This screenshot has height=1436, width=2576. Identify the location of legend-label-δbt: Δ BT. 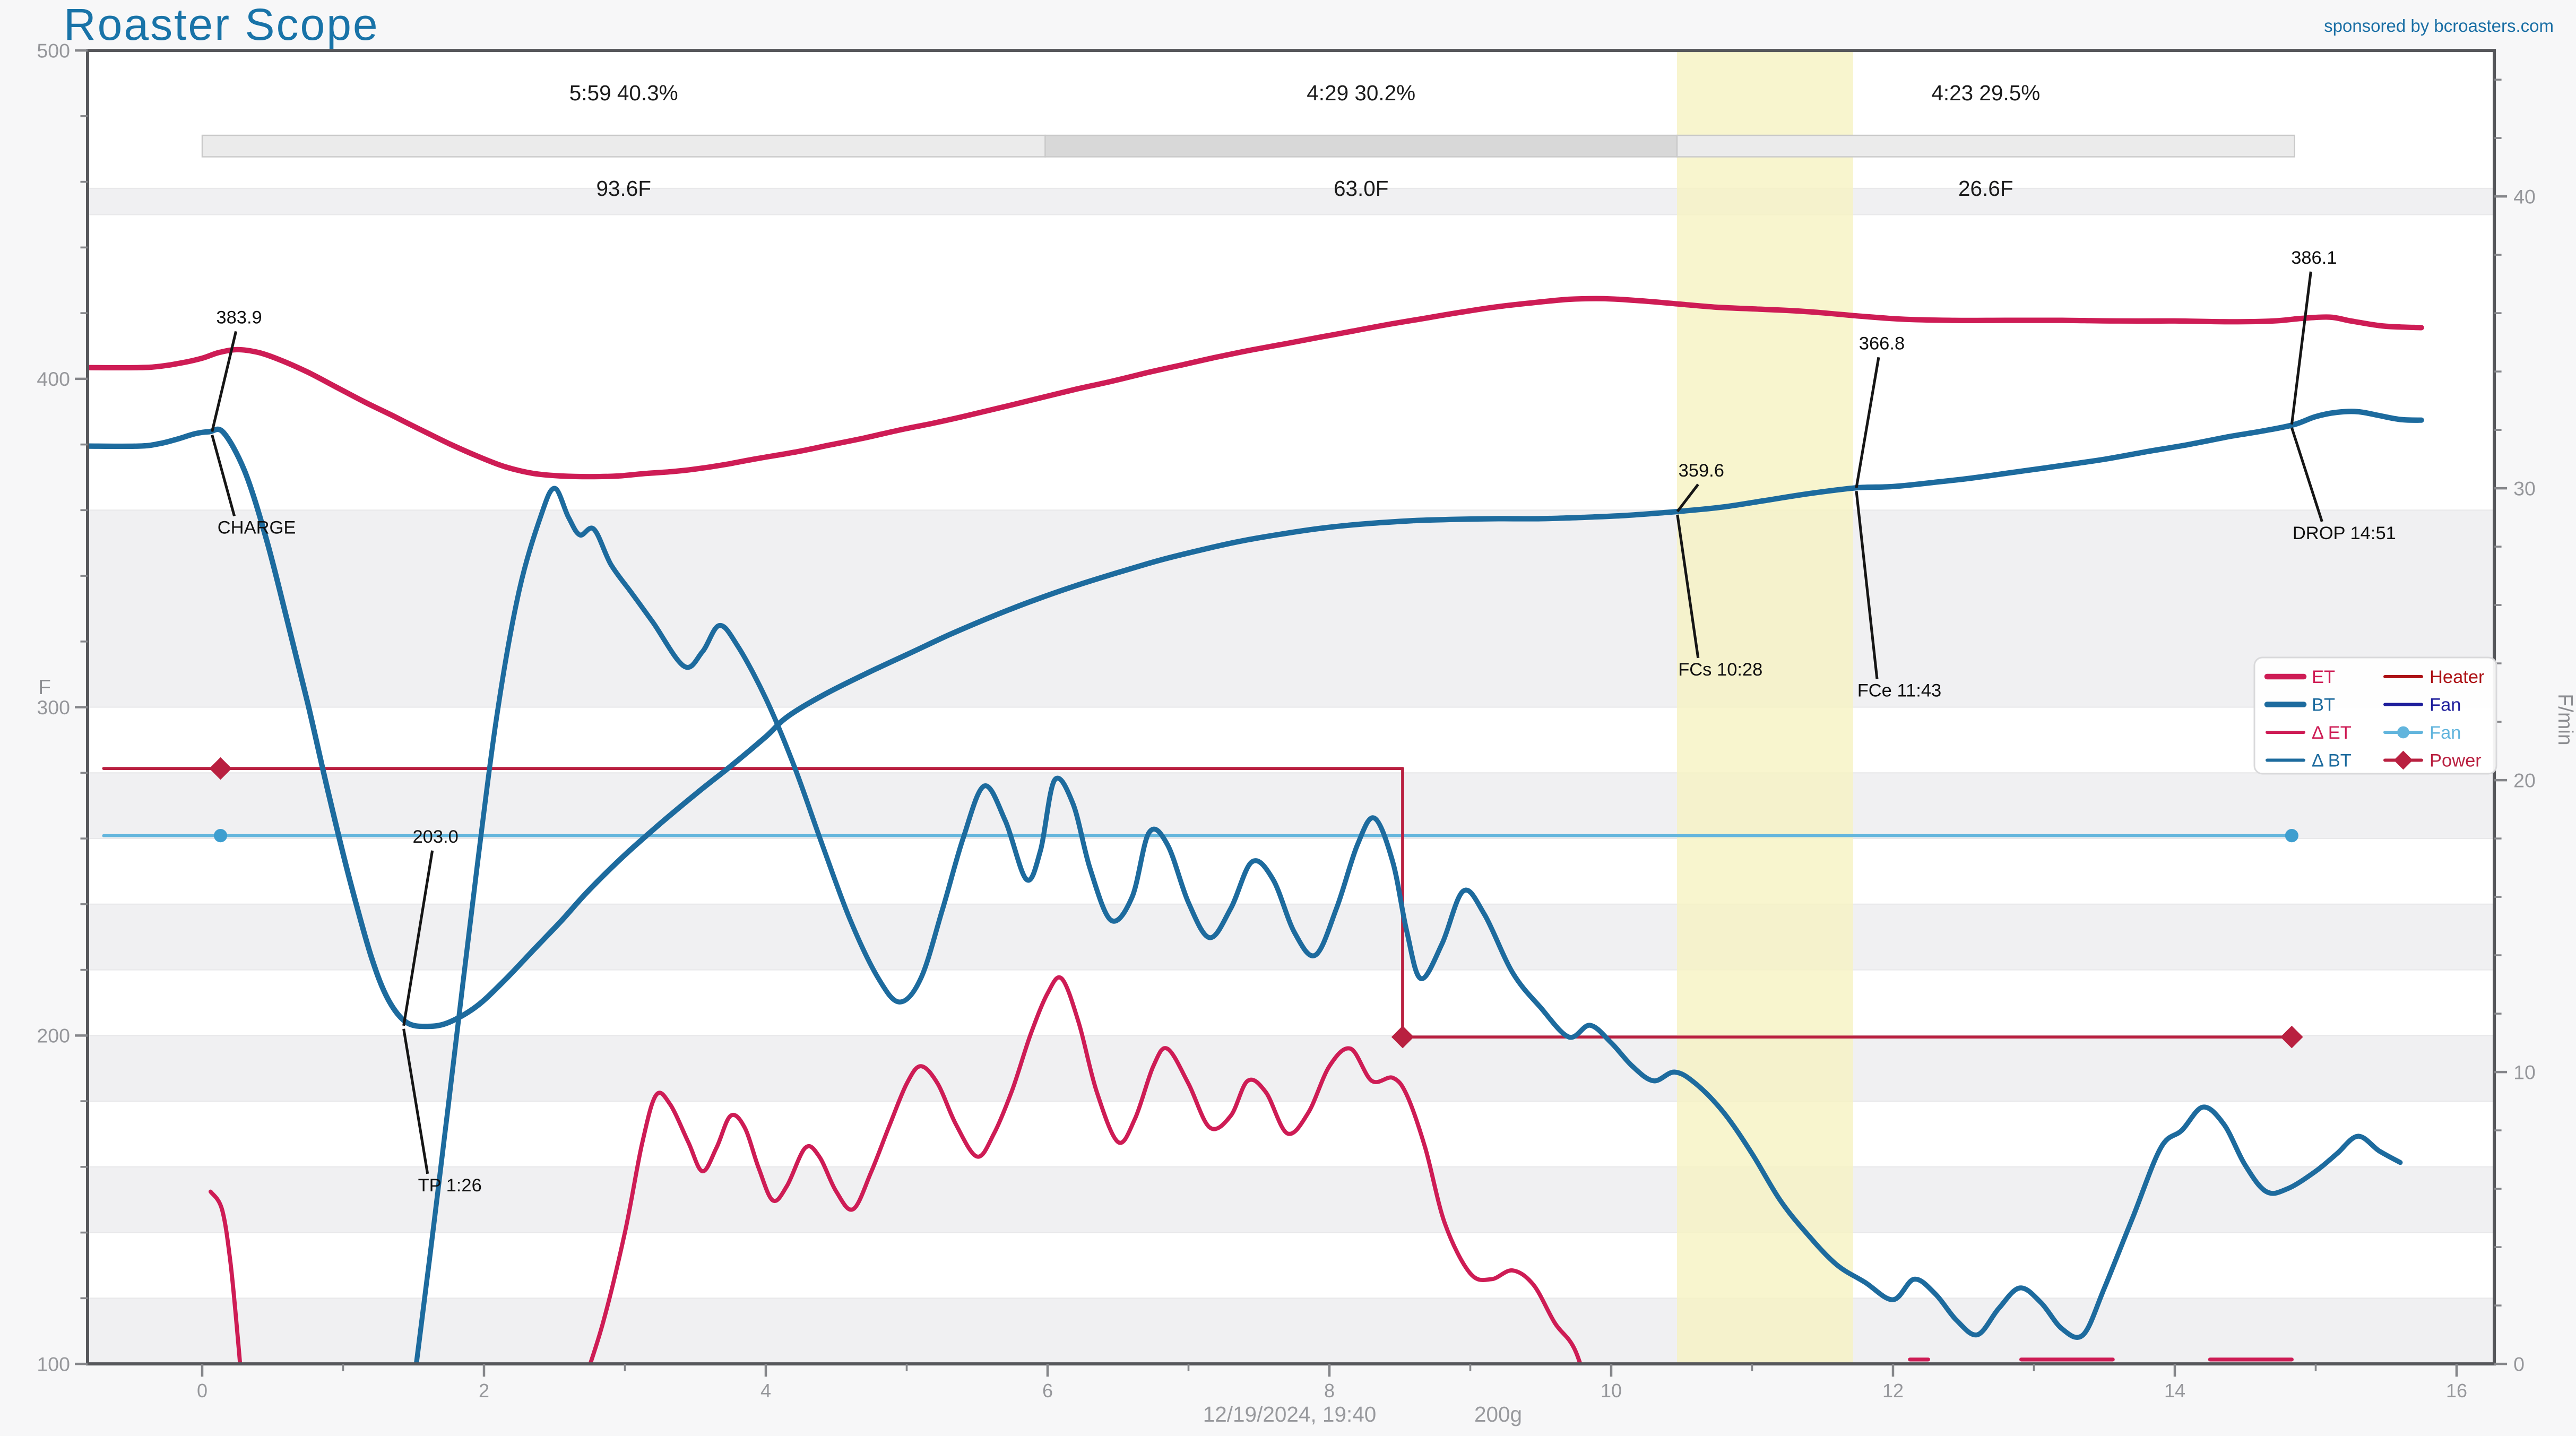
(2332, 761).